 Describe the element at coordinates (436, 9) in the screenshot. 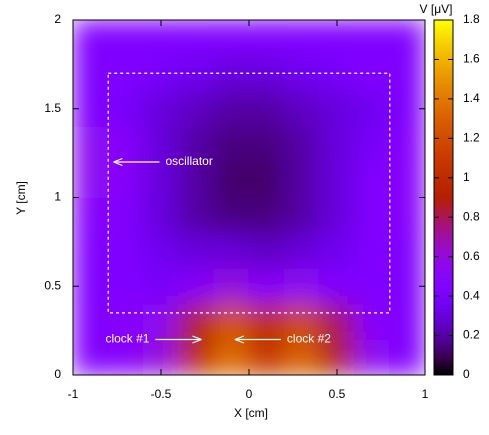

I see `colorbar-label: V [μV]` at that location.